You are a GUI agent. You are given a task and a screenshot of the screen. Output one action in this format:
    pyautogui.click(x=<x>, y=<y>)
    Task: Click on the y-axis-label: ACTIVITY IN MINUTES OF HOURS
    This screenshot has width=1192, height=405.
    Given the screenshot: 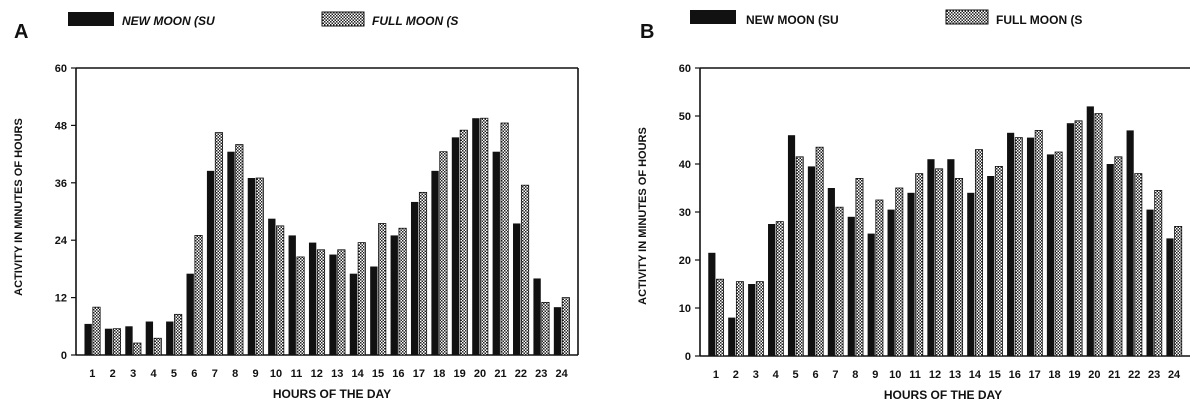 What is the action you would take?
    pyautogui.click(x=19, y=207)
    